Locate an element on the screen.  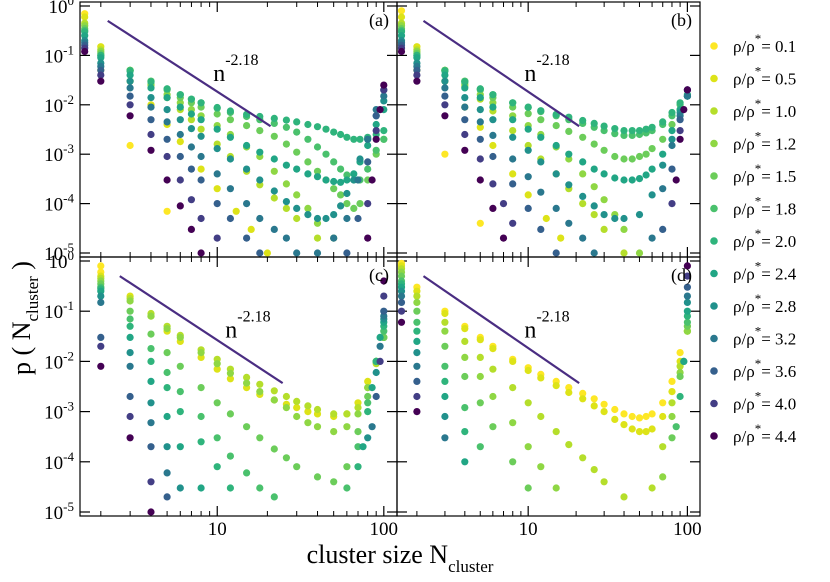
series-rho-2.8 is located at coordinates (544, 129).